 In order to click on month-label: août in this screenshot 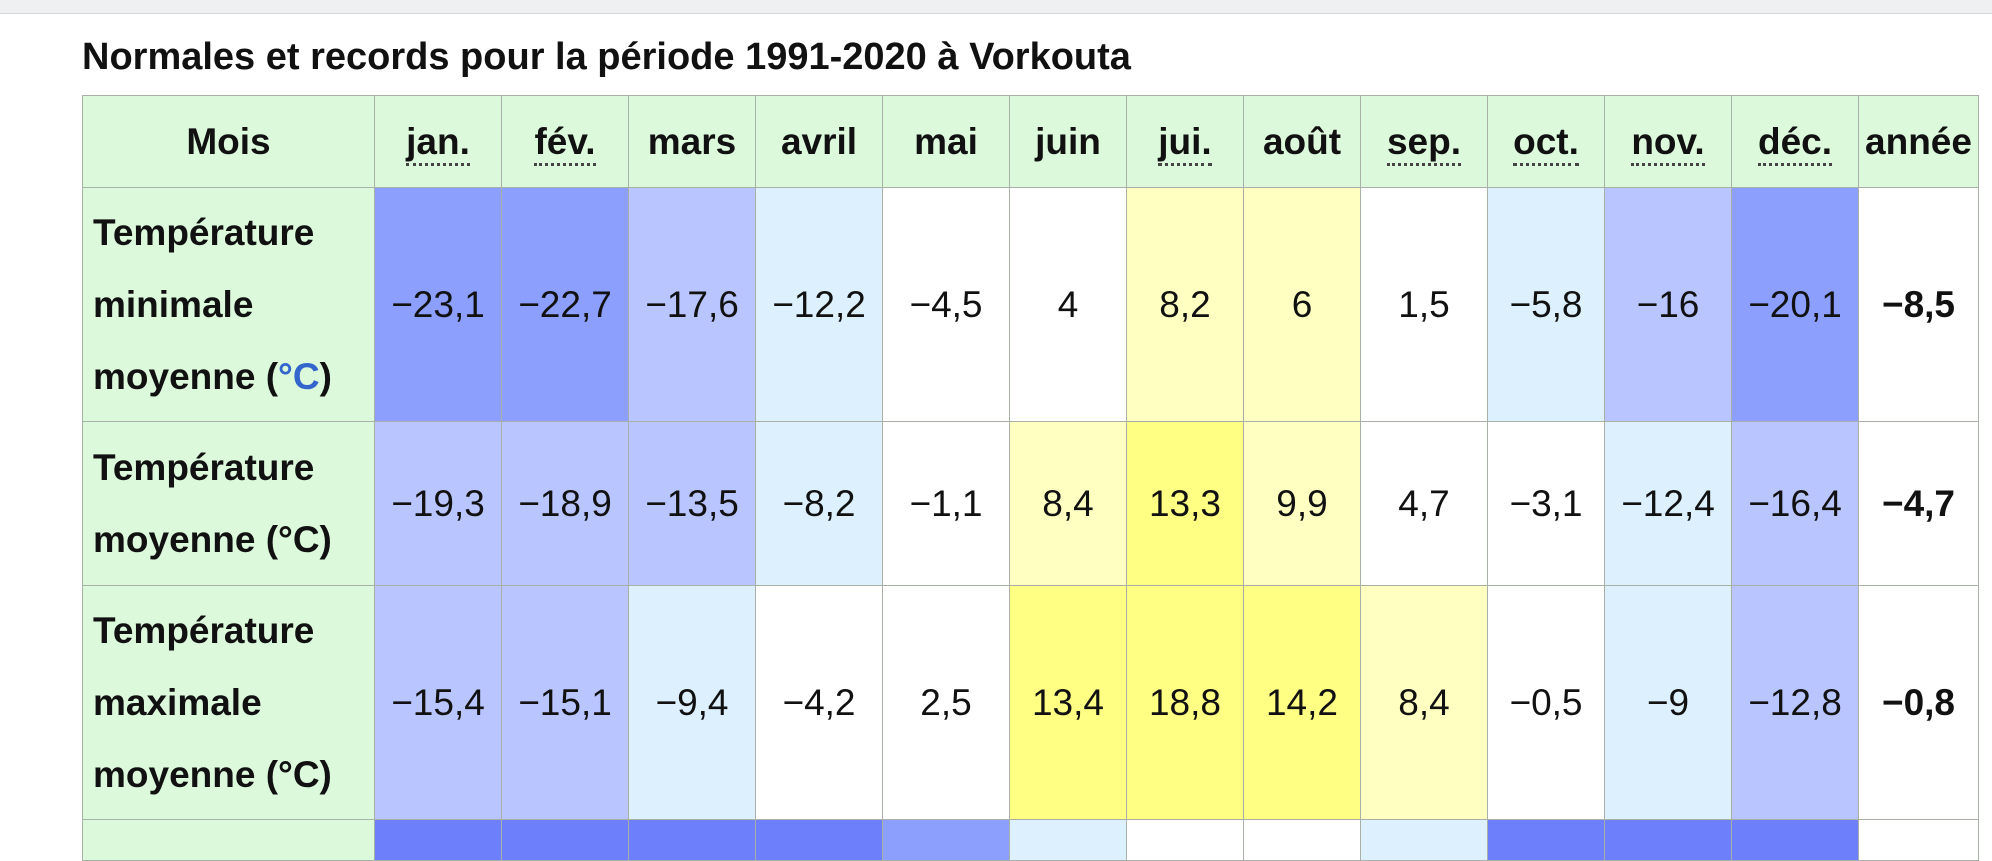, I will do `click(1302, 141)`.